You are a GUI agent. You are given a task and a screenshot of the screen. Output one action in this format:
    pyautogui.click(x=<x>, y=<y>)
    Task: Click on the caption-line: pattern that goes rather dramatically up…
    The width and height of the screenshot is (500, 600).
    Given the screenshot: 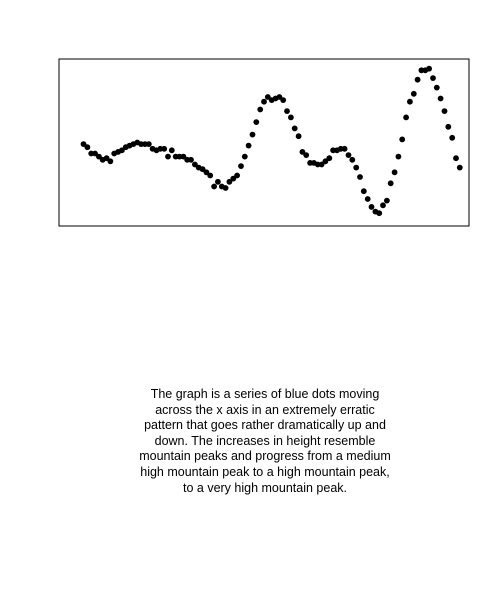 What is the action you would take?
    pyautogui.click(x=265, y=426)
    